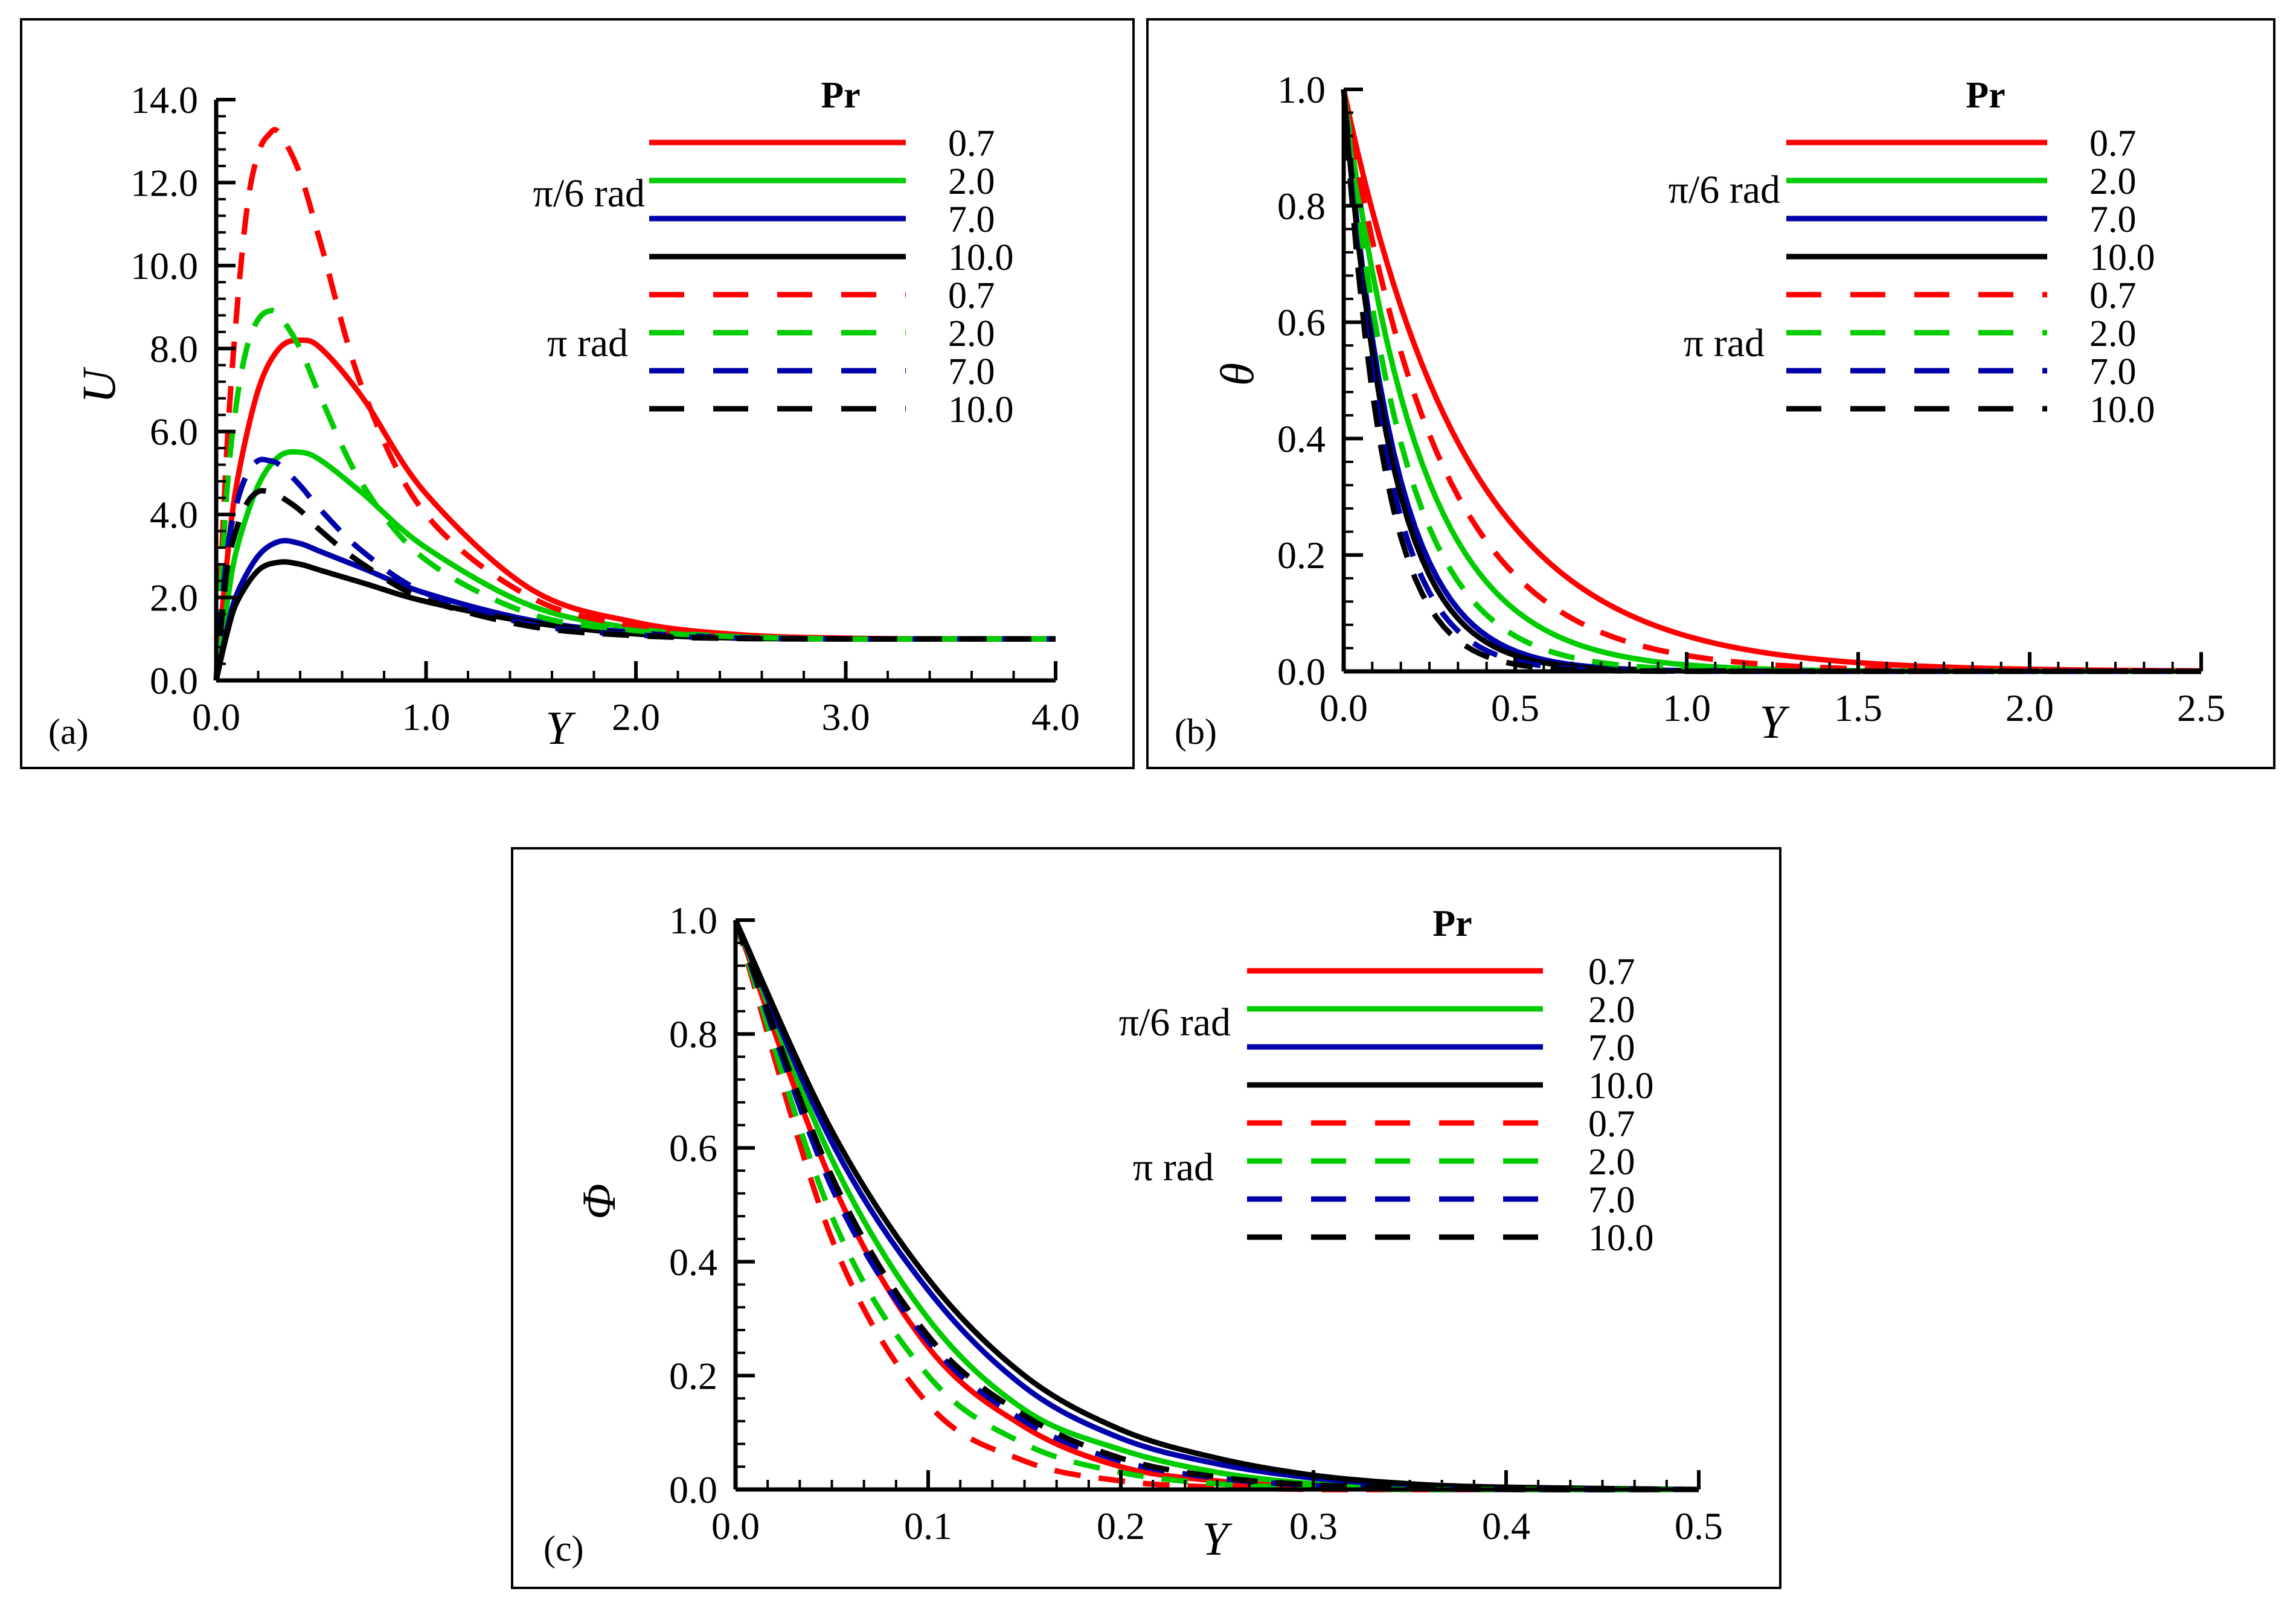 The width and height of the screenshot is (2296, 1606). I want to click on x-tick-label: 3.0, so click(846, 717).